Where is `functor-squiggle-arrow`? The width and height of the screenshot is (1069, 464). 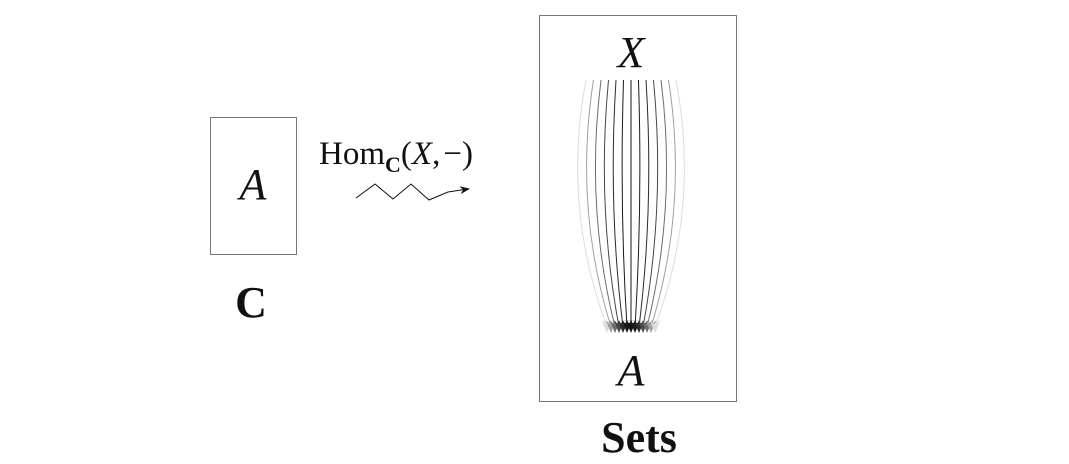 functor-squiggle-arrow is located at coordinates (412, 192).